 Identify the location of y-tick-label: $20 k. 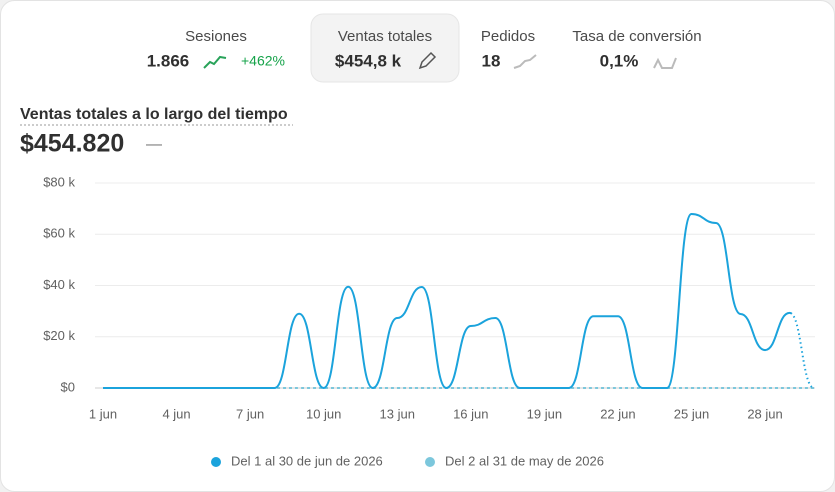
(59, 335).